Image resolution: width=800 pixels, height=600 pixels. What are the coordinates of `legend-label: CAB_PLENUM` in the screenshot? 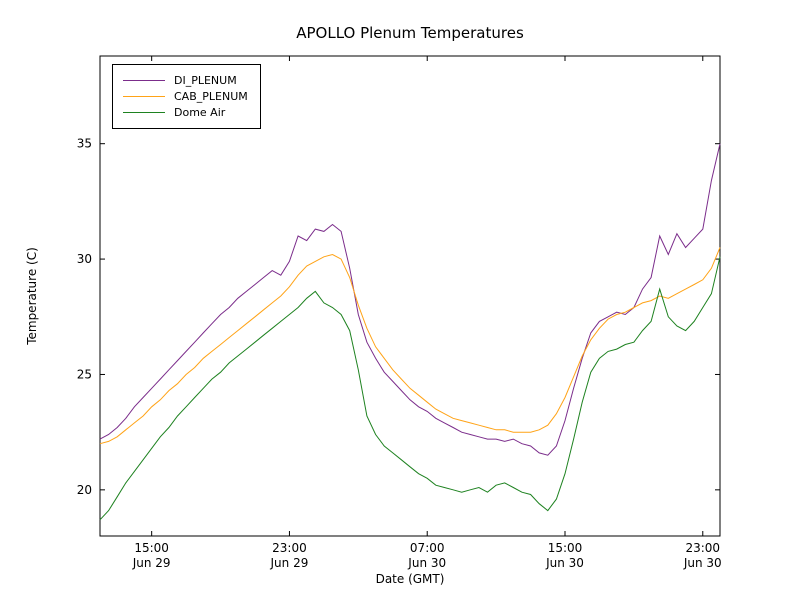 It's located at (211, 96).